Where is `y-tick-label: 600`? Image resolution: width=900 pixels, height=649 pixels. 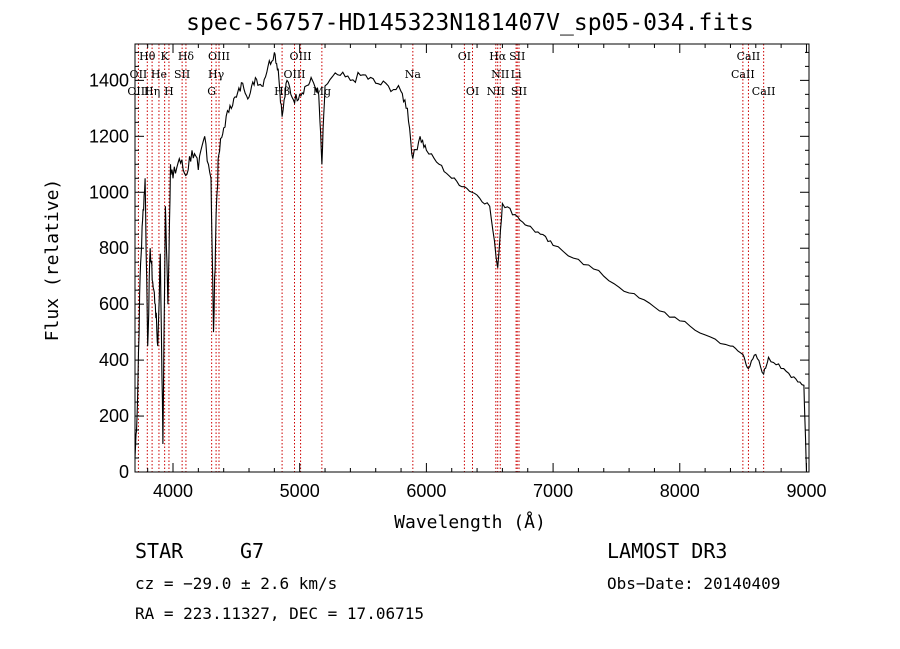
y-tick-label: 600 is located at coordinates (114, 304).